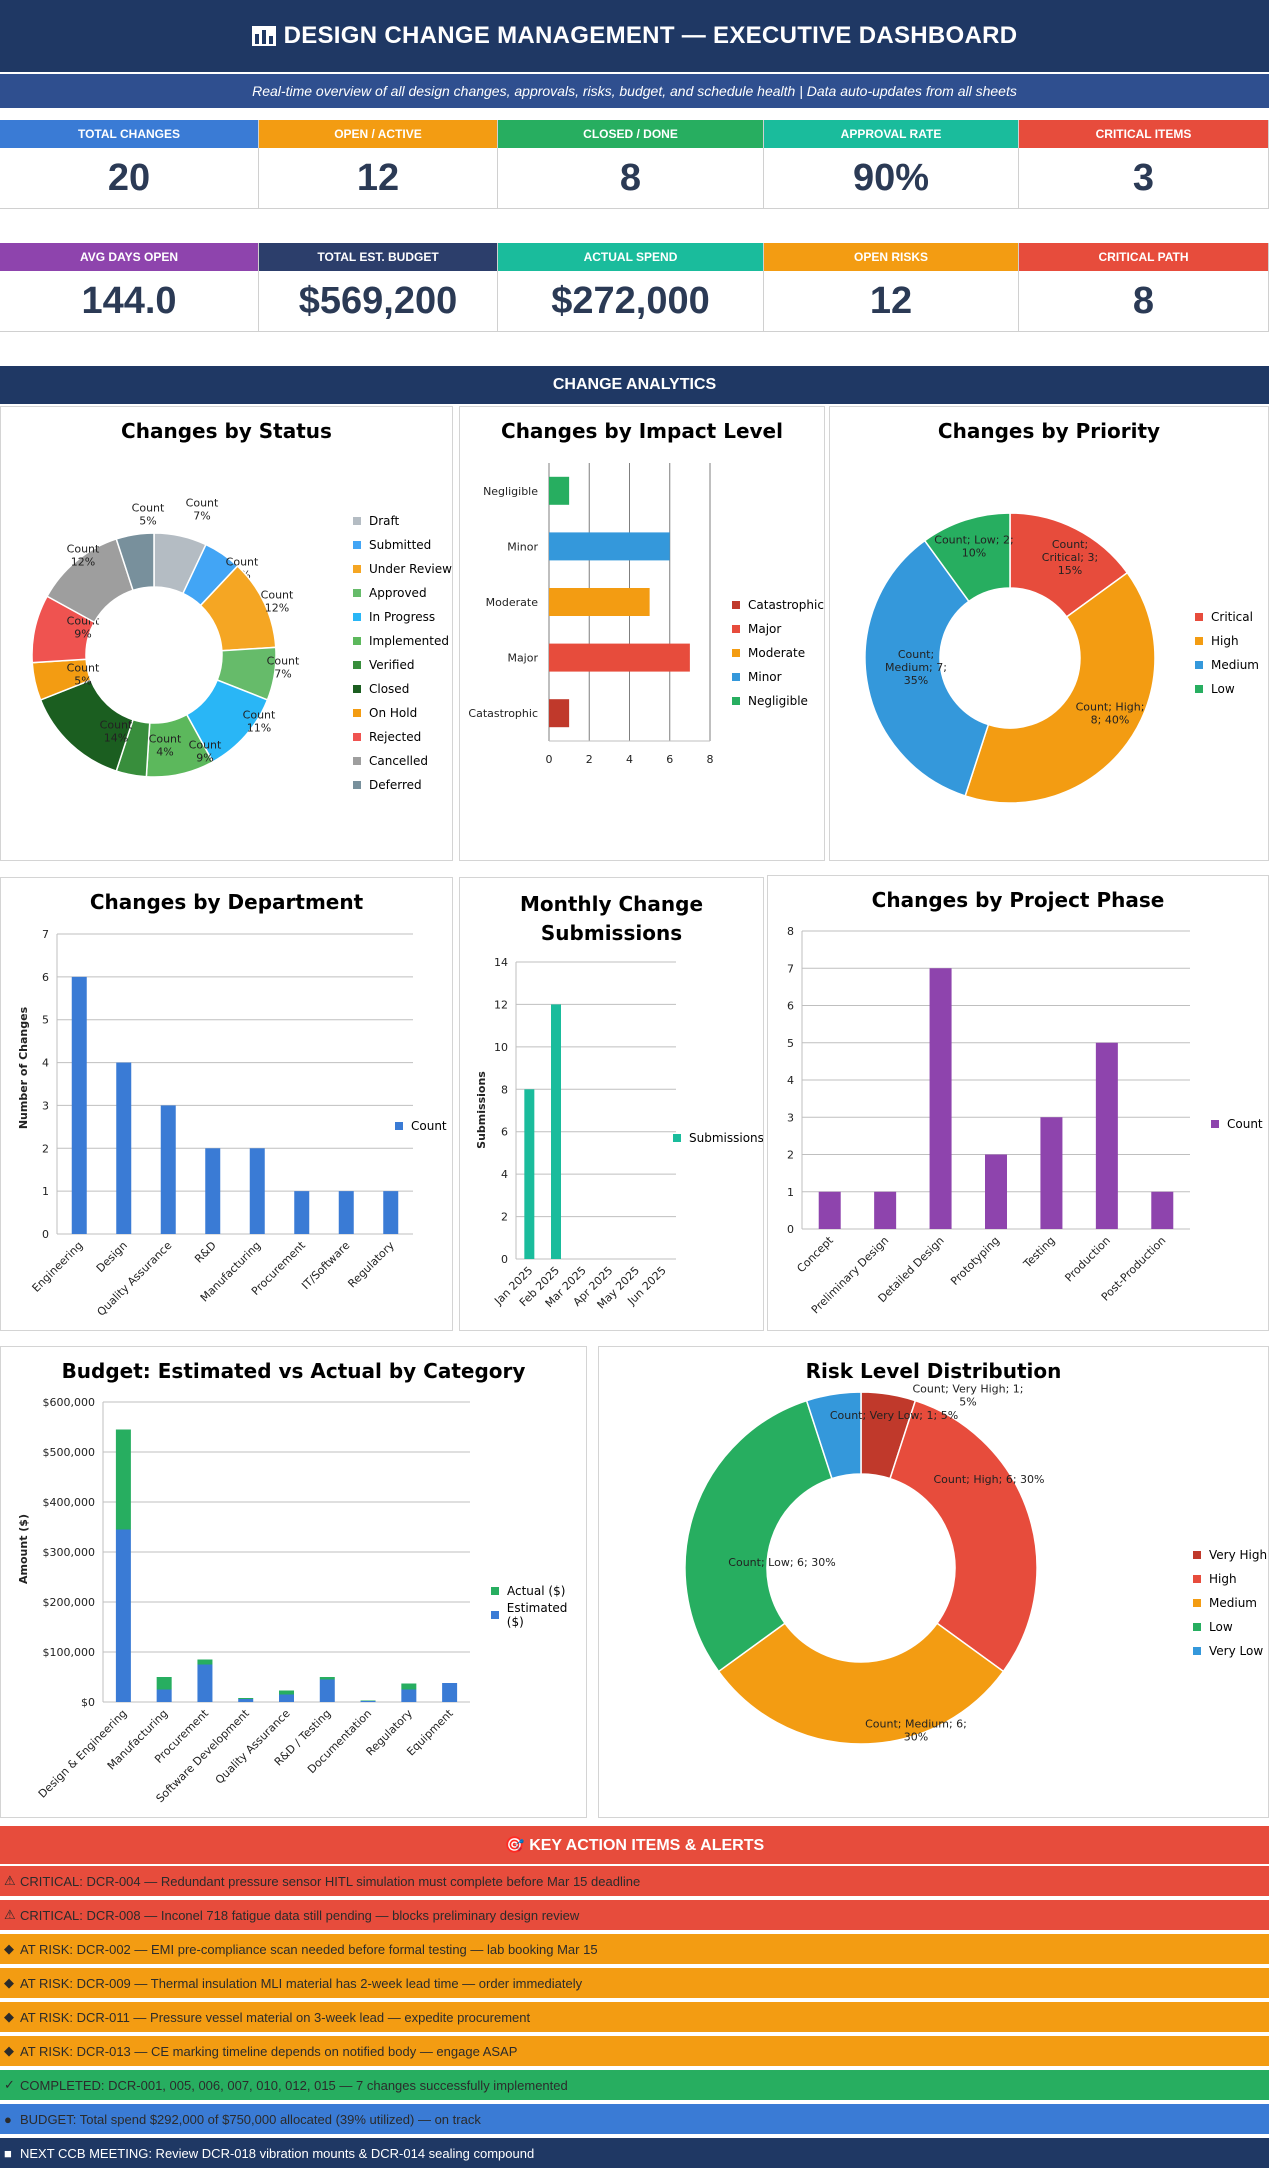 The width and height of the screenshot is (1269, 2173). What do you see at coordinates (410, 569) in the screenshot?
I see `legend-label: Under Review` at bounding box center [410, 569].